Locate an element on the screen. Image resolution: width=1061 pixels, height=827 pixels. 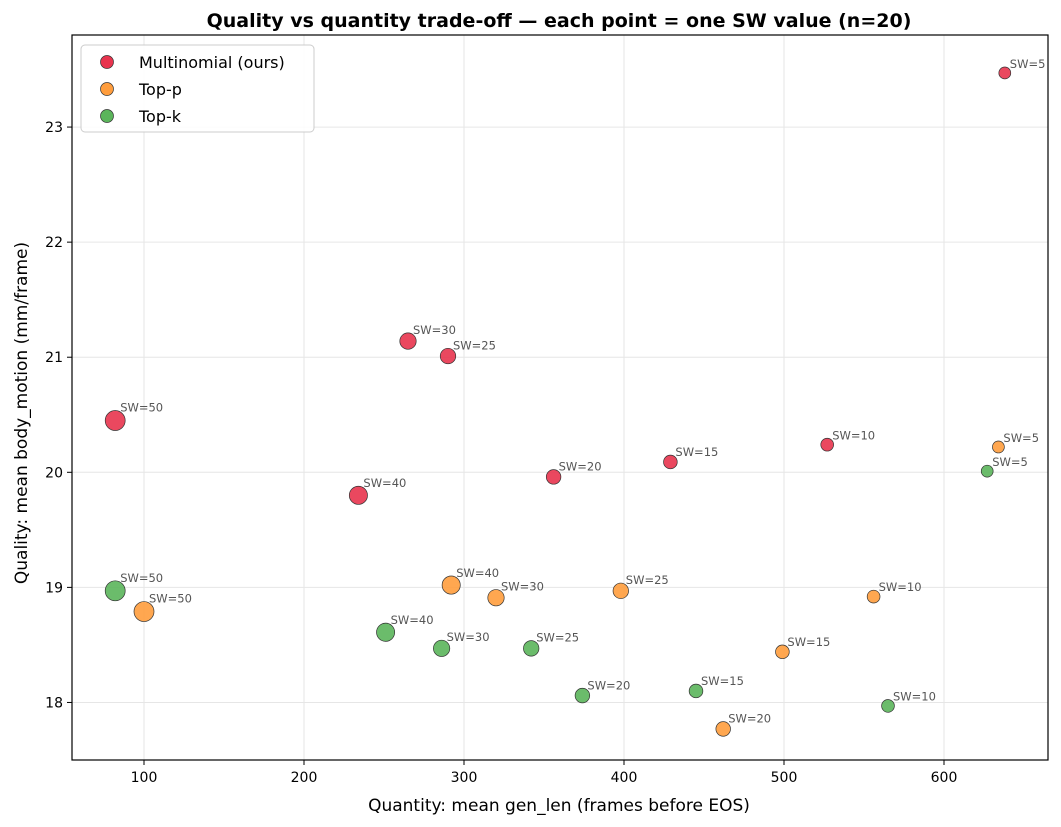
x-tick-label: 100 is located at coordinates (144, 778).